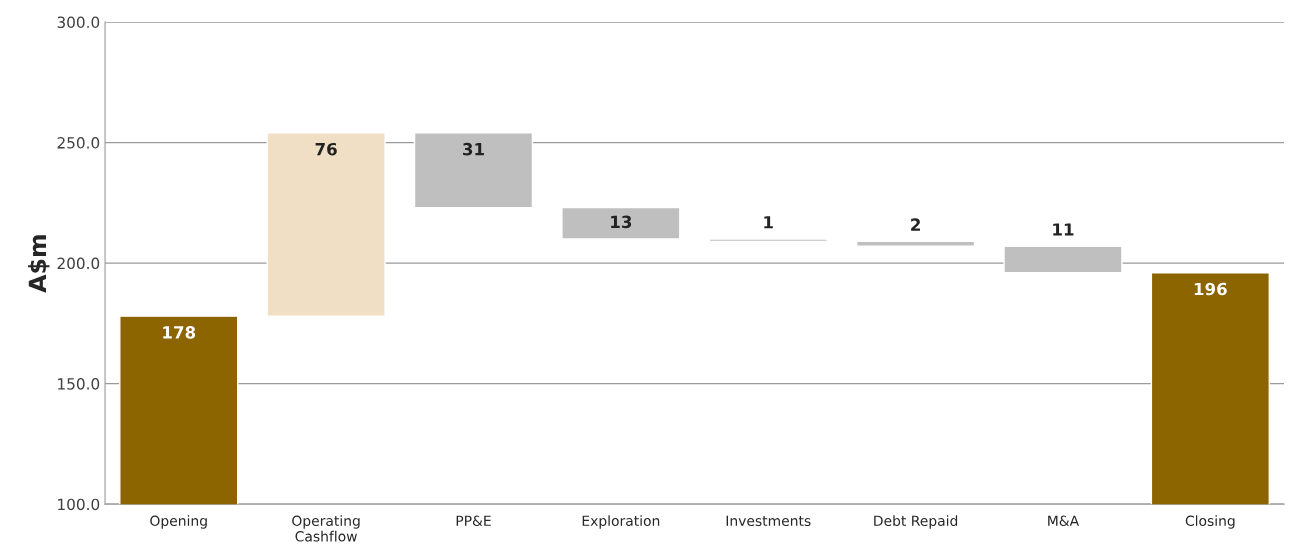 The width and height of the screenshot is (1297, 551). I want to click on data-label: 76, so click(326, 149).